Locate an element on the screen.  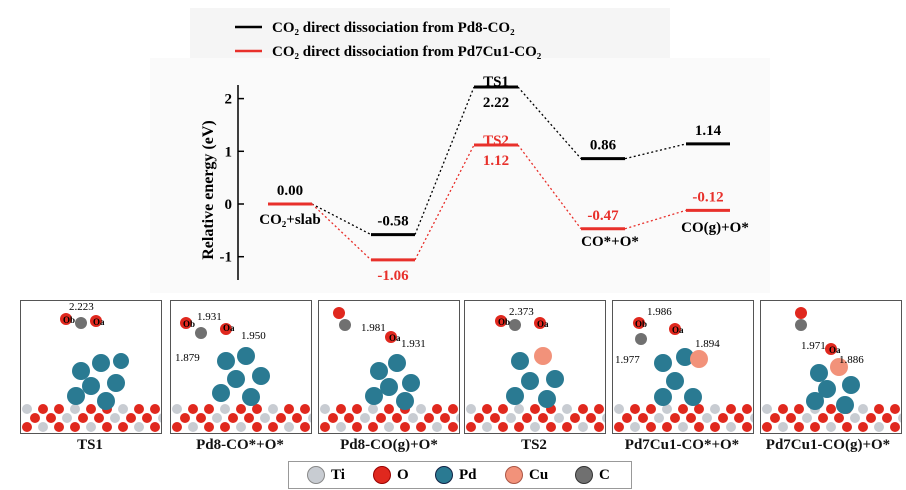
structure-panel-ts1: Ob Oa 2.223 is located at coordinates (91, 367).